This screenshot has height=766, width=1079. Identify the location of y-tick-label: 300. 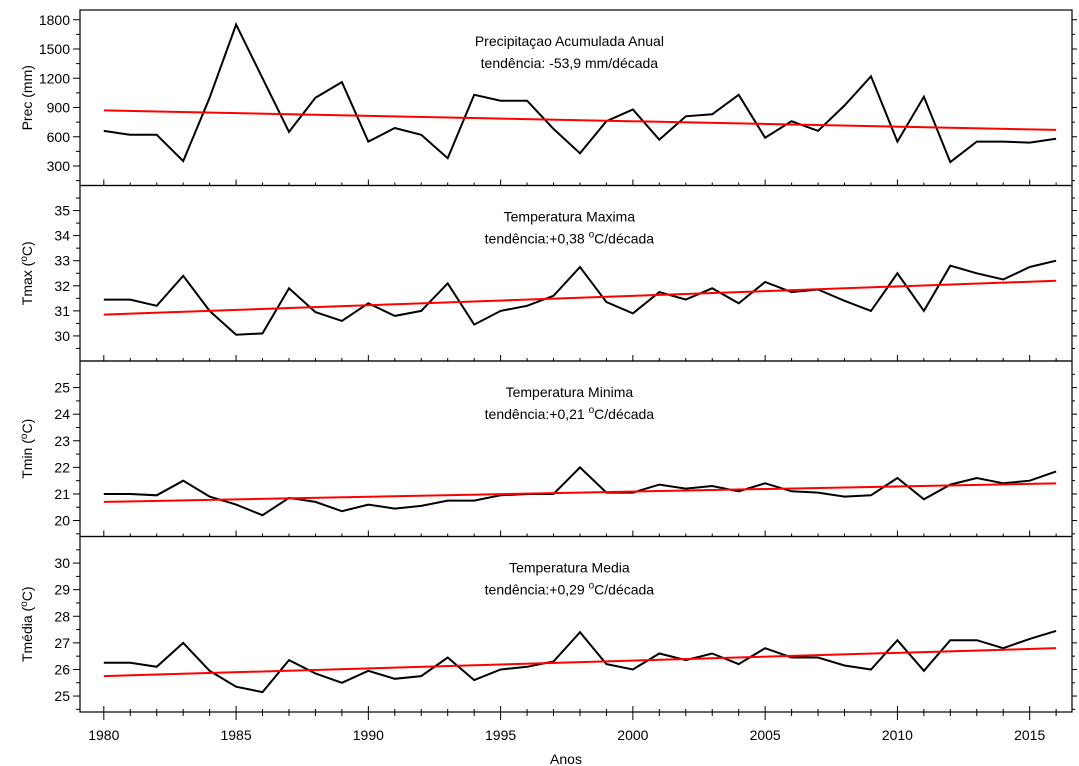
(59, 166).